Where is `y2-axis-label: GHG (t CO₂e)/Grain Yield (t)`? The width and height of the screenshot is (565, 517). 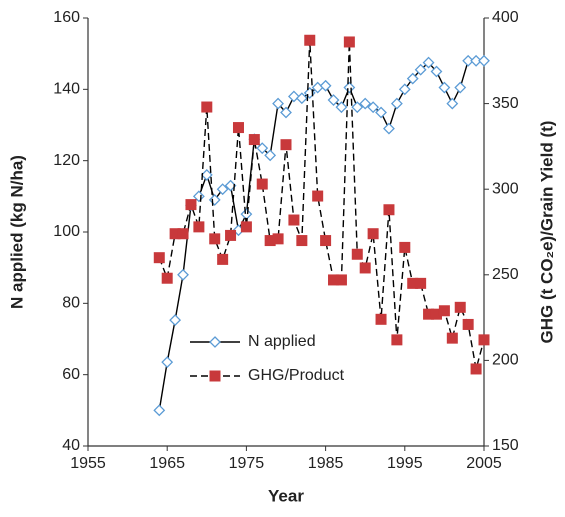
y2-axis-label: GHG (t CO₂e)/Grain Yield (t) is located at coordinates (546, 232).